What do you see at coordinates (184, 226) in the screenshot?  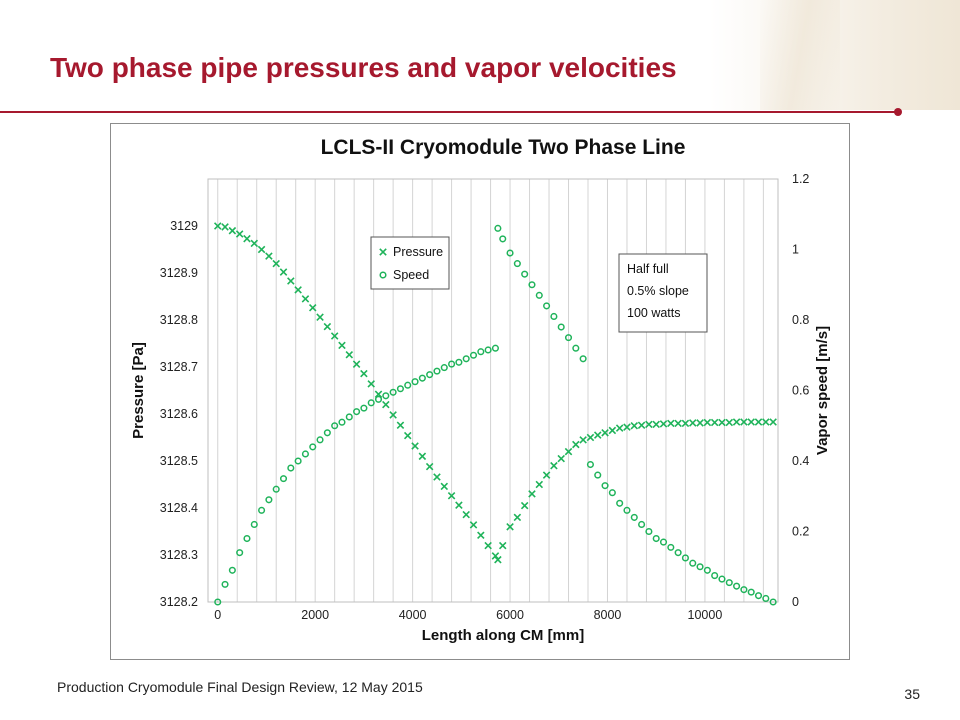 I see `y-tick-label: 3129` at bounding box center [184, 226].